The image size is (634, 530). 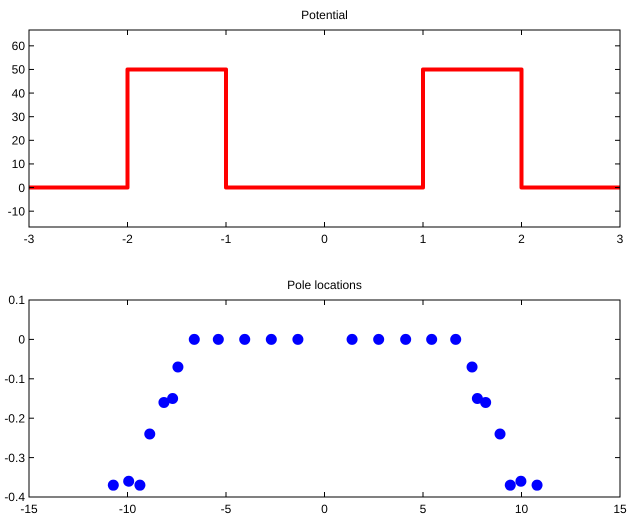 What do you see at coordinates (29, 239) in the screenshot?
I see `x-tick-label: -3` at bounding box center [29, 239].